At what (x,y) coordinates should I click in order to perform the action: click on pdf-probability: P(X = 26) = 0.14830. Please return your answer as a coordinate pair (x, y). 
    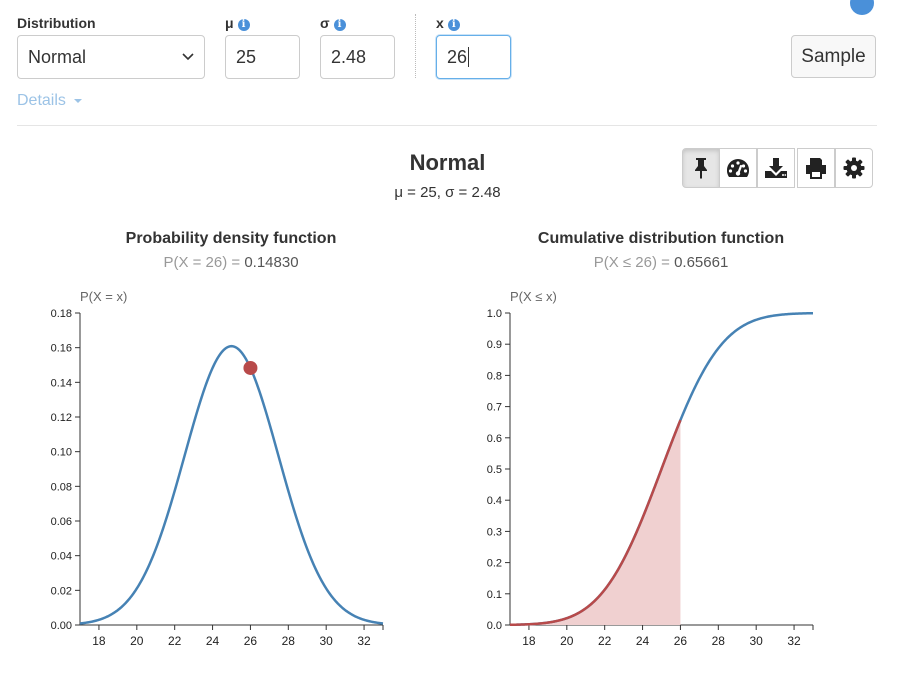
    Looking at the image, I should click on (231, 262).